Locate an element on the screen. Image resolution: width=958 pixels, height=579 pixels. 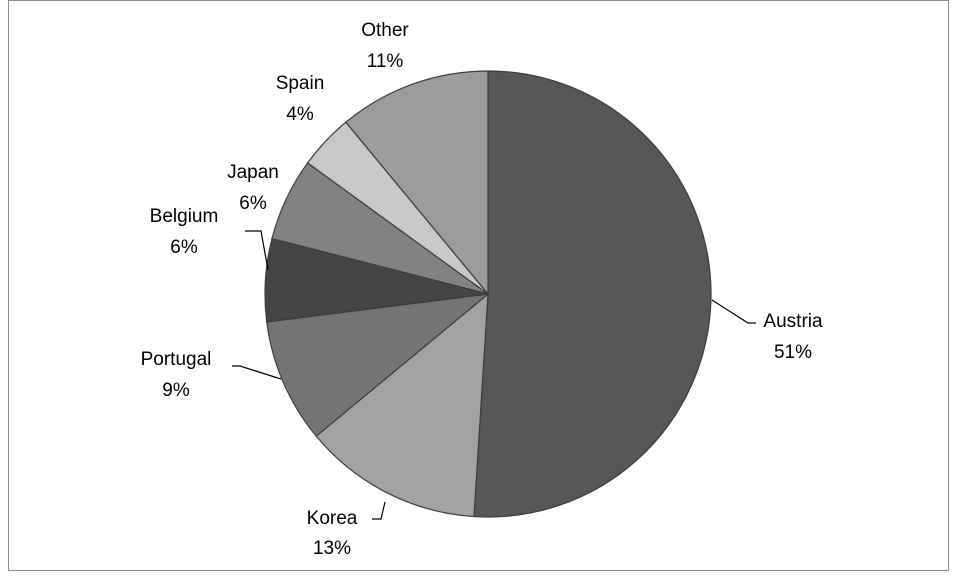
data-label-percent-other: 11% is located at coordinates (385, 61).